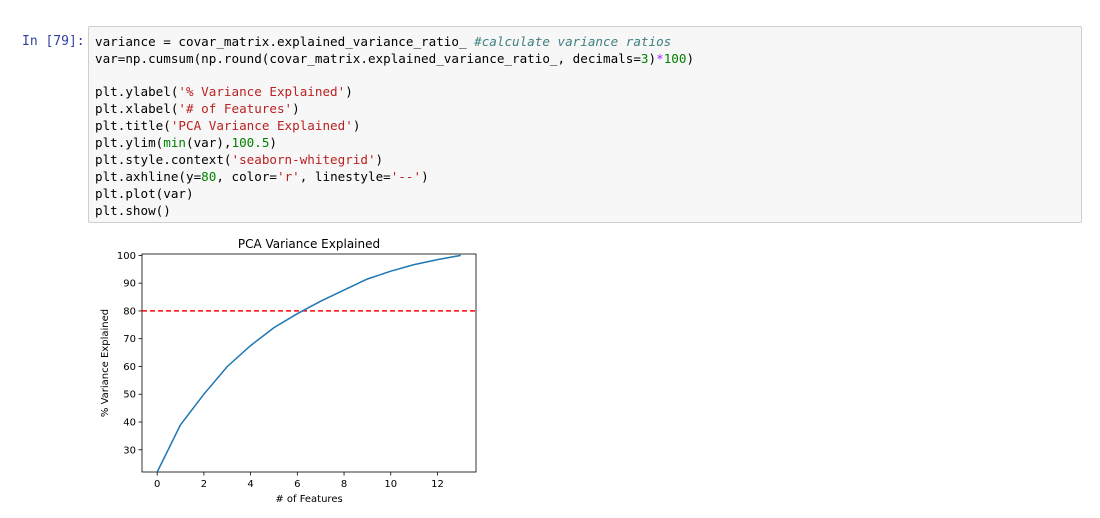  What do you see at coordinates (129, 311) in the screenshot?
I see `y-tick-label: 80` at bounding box center [129, 311].